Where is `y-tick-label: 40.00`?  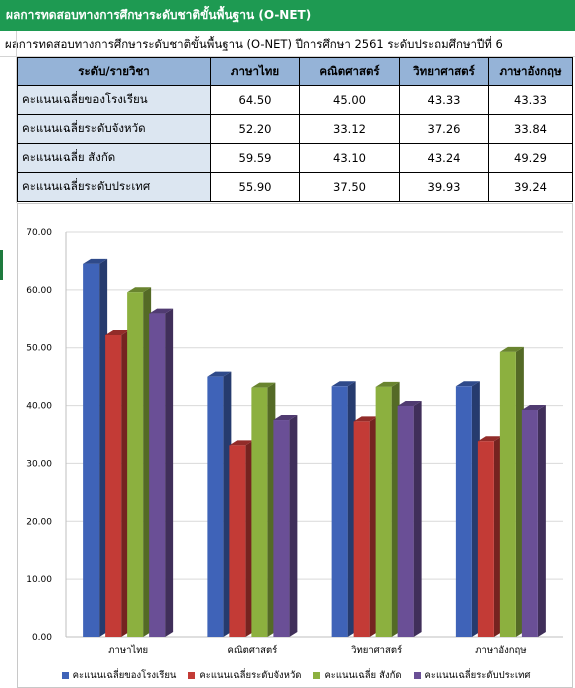
y-tick-label: 40.00 is located at coordinates (39, 407).